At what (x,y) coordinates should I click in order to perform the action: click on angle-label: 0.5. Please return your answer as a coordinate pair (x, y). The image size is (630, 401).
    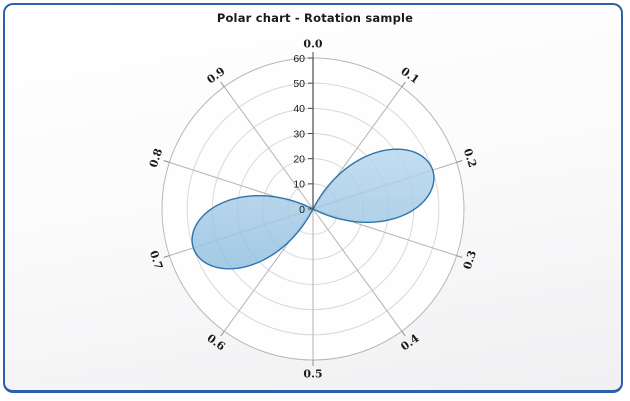
    Looking at the image, I should click on (312, 374).